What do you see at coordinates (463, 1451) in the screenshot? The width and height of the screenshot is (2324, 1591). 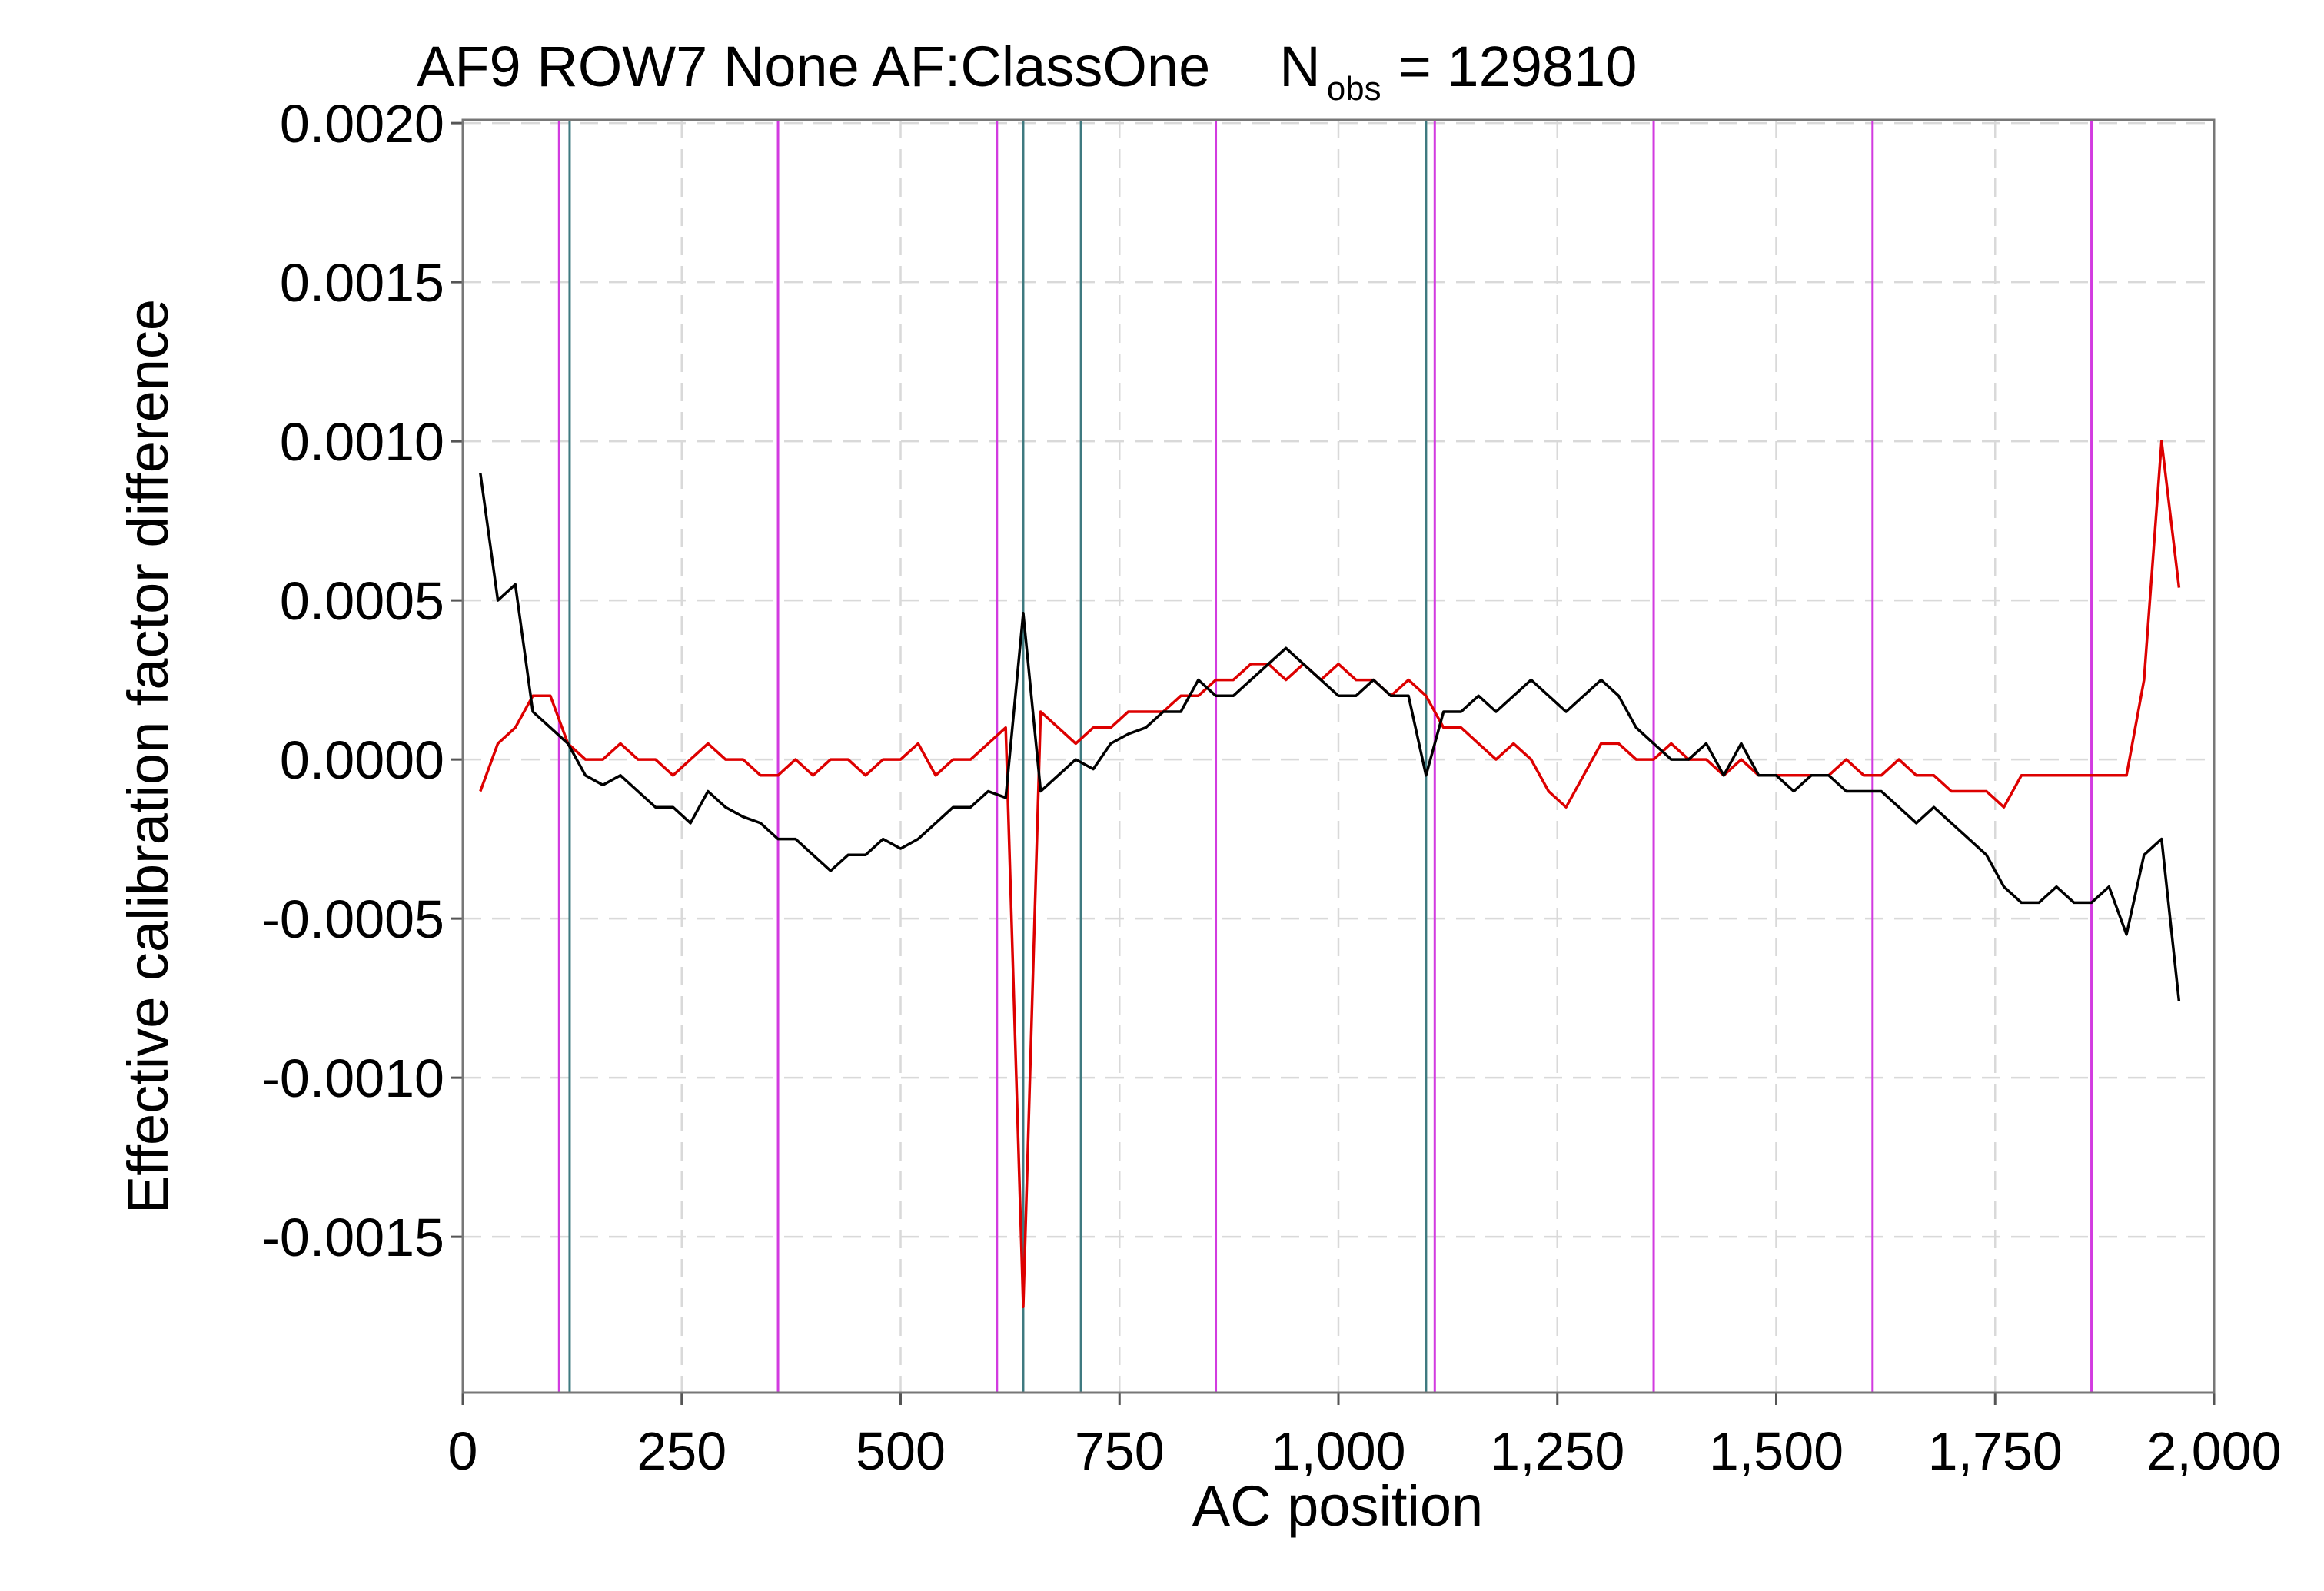 I see `x-tick-label: 0` at bounding box center [463, 1451].